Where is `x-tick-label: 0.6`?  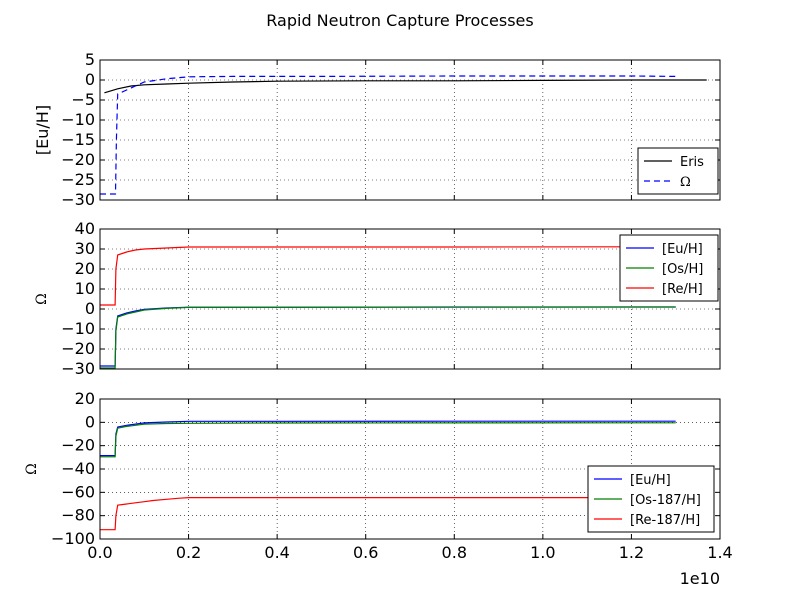
x-tick-label: 0.6 is located at coordinates (365, 552).